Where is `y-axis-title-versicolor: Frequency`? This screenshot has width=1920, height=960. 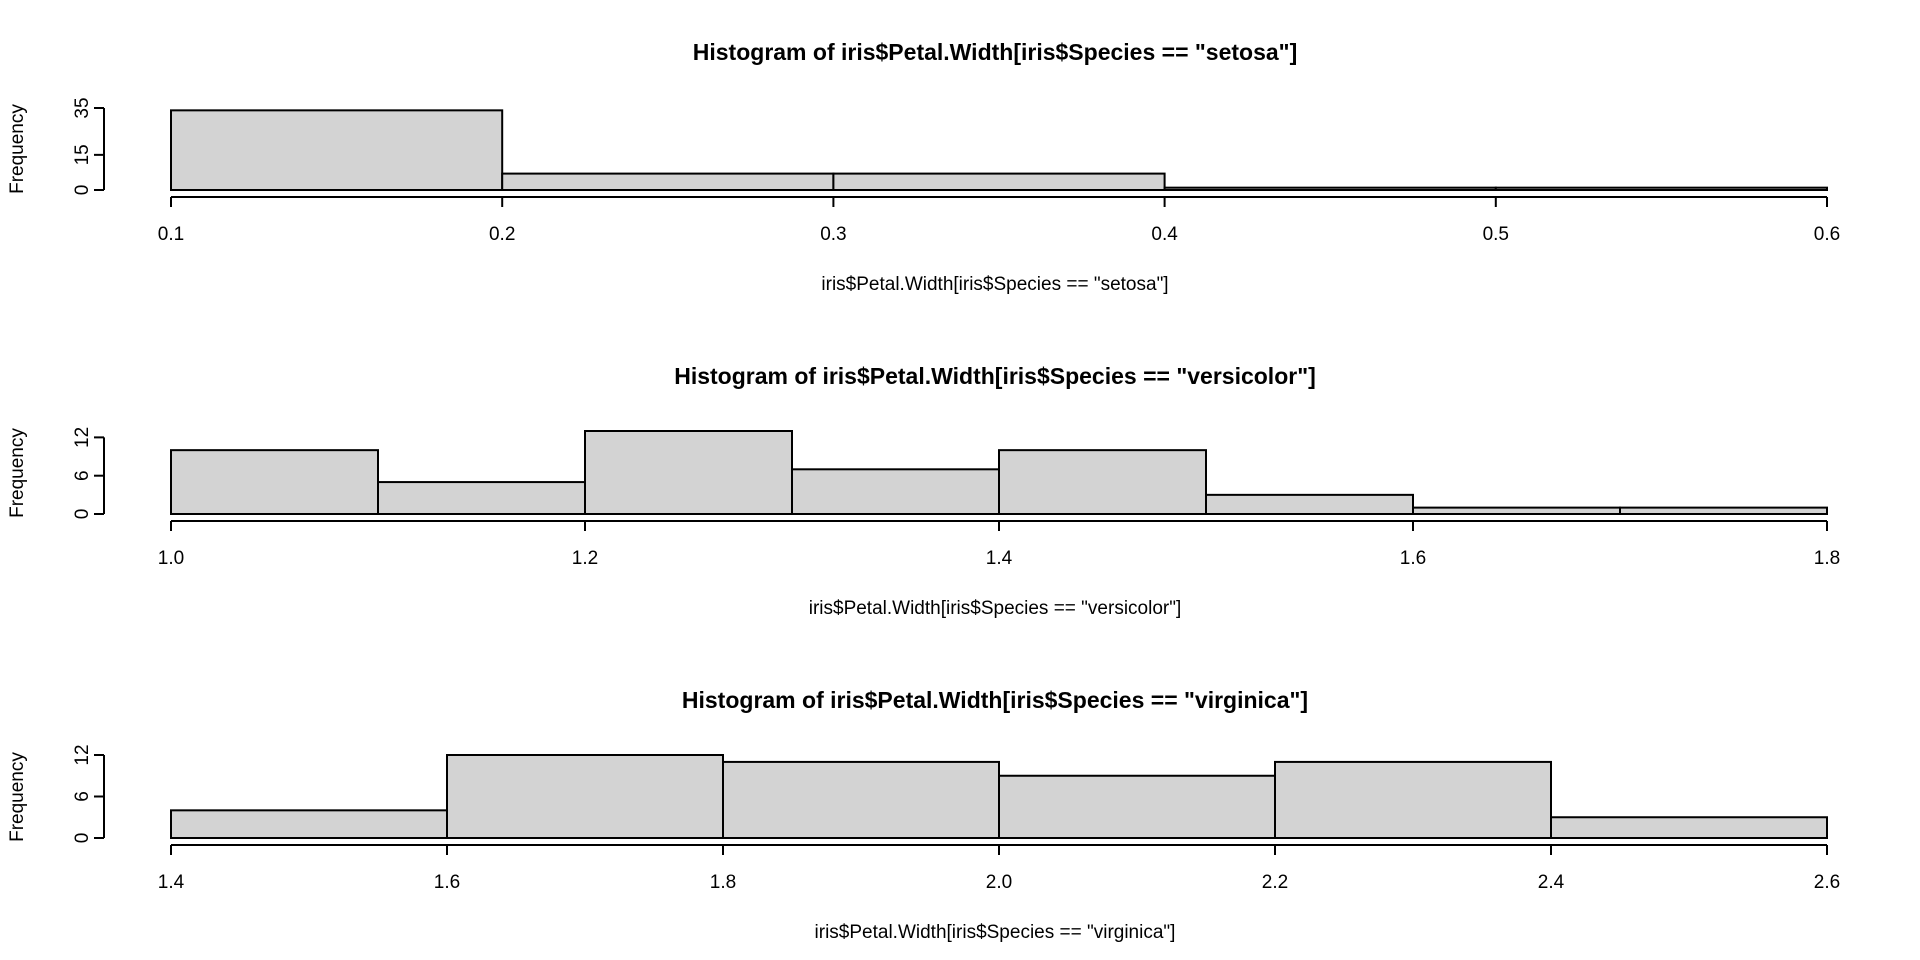 y-axis-title-versicolor: Frequency is located at coordinates (17, 473).